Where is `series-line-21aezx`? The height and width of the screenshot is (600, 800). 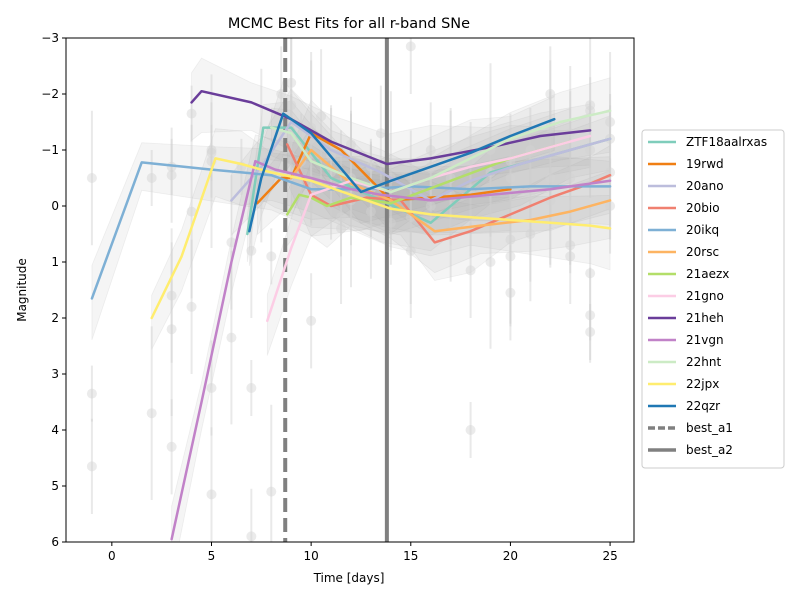 series-line-21aezx is located at coordinates (428, 178).